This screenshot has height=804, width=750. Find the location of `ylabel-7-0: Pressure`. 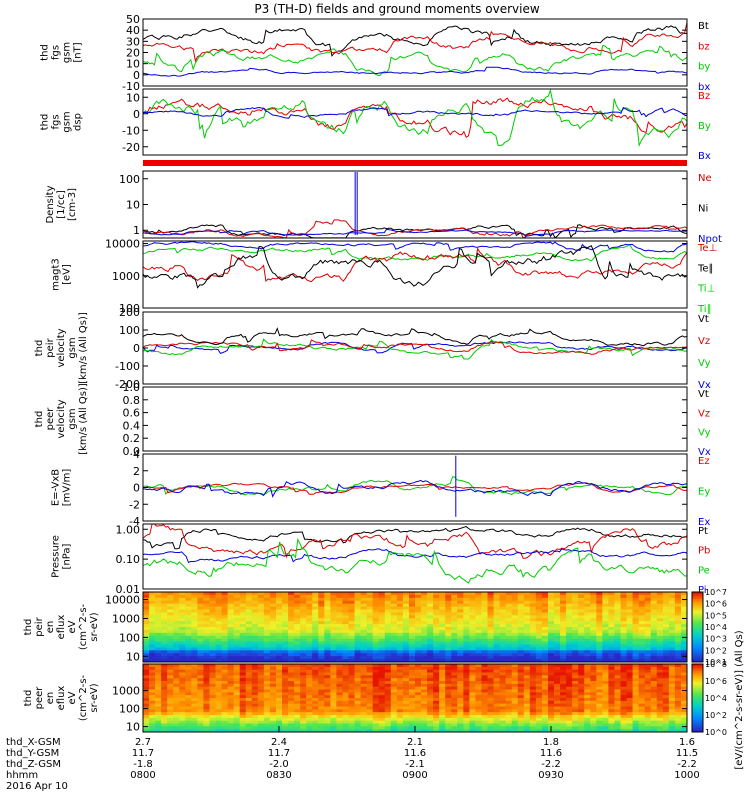

ylabel-7-0: Pressure is located at coordinates (56, 556).